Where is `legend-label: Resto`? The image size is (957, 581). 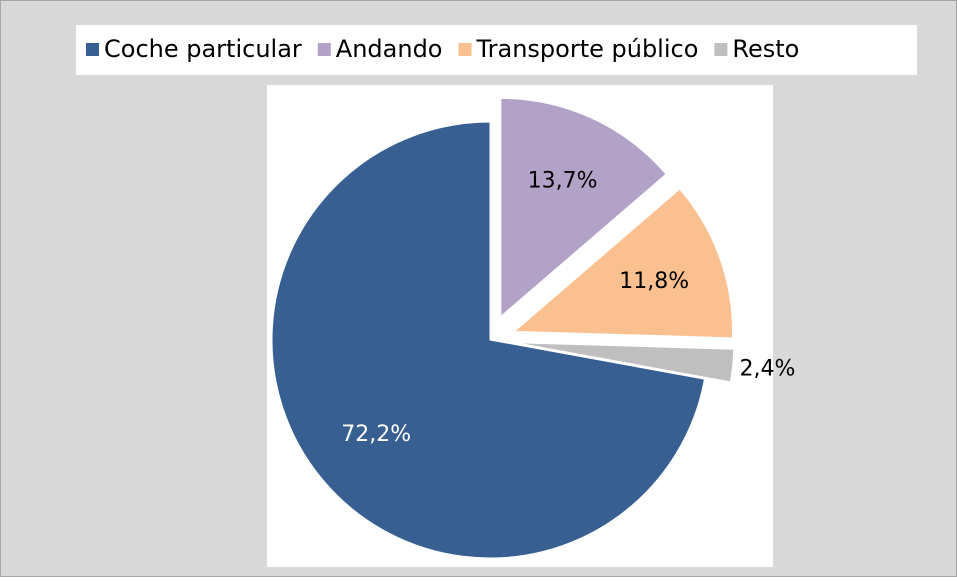 legend-label: Resto is located at coordinates (765, 49).